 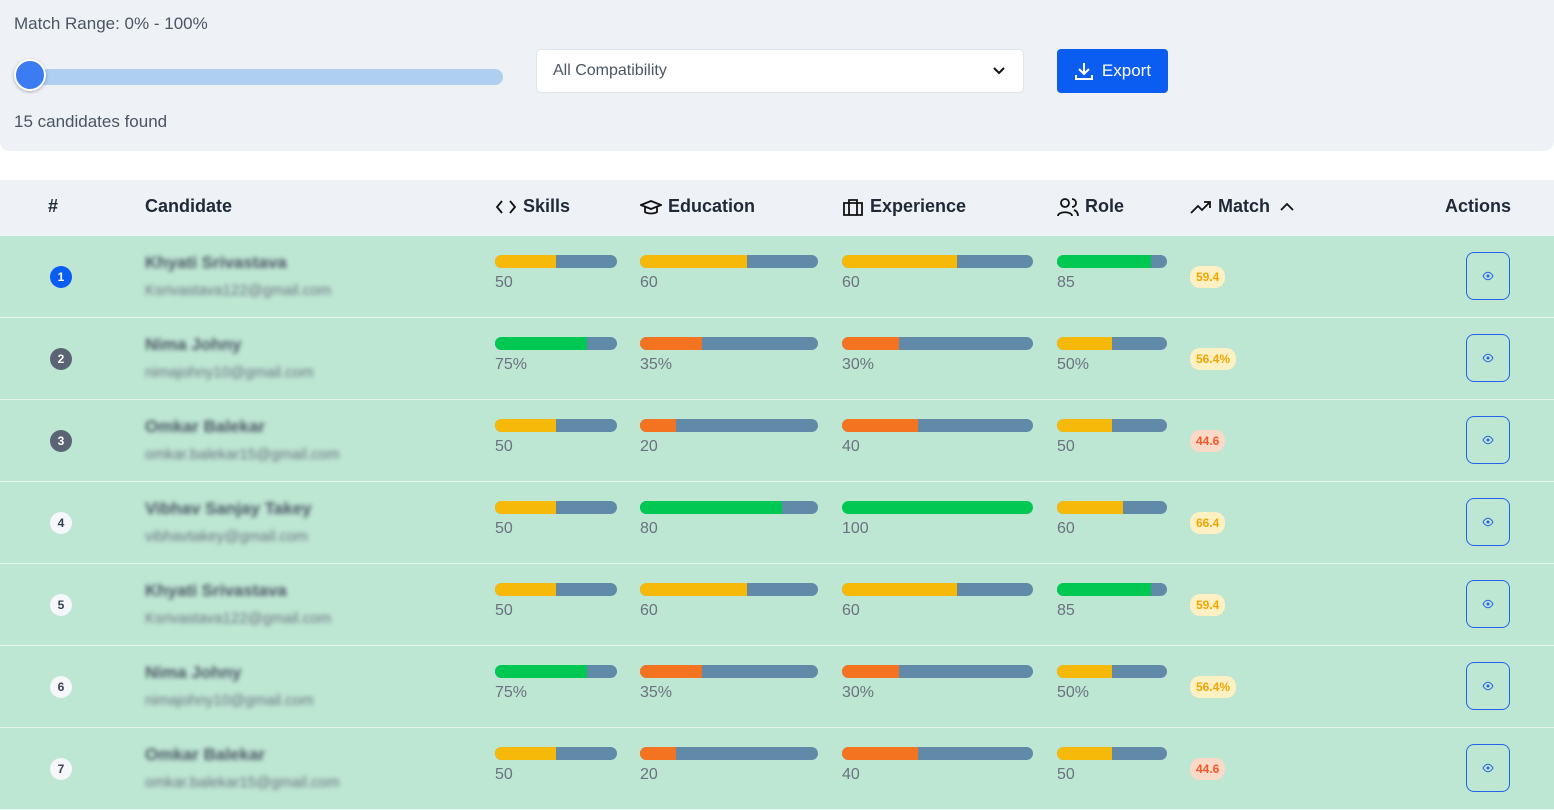 I want to click on header-match: Match, so click(x=1244, y=206).